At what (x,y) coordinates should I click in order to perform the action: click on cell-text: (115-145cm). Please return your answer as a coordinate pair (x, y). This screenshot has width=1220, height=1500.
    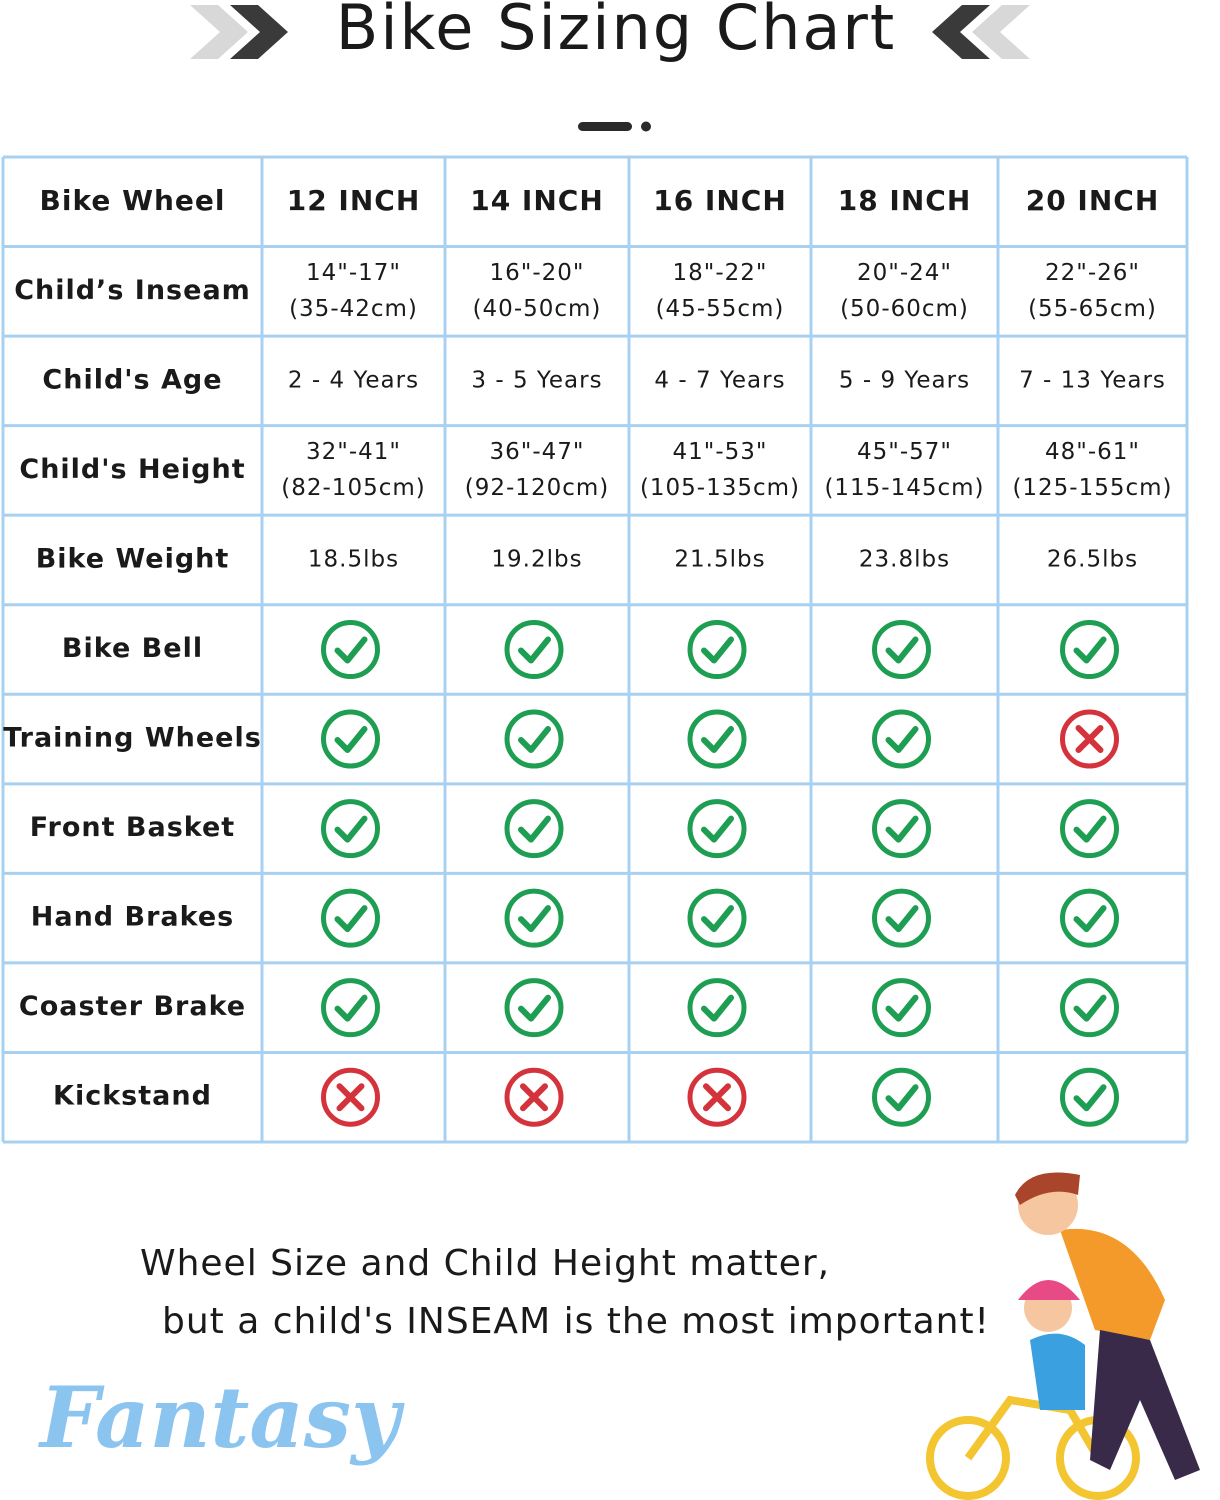
    Looking at the image, I should click on (904, 488).